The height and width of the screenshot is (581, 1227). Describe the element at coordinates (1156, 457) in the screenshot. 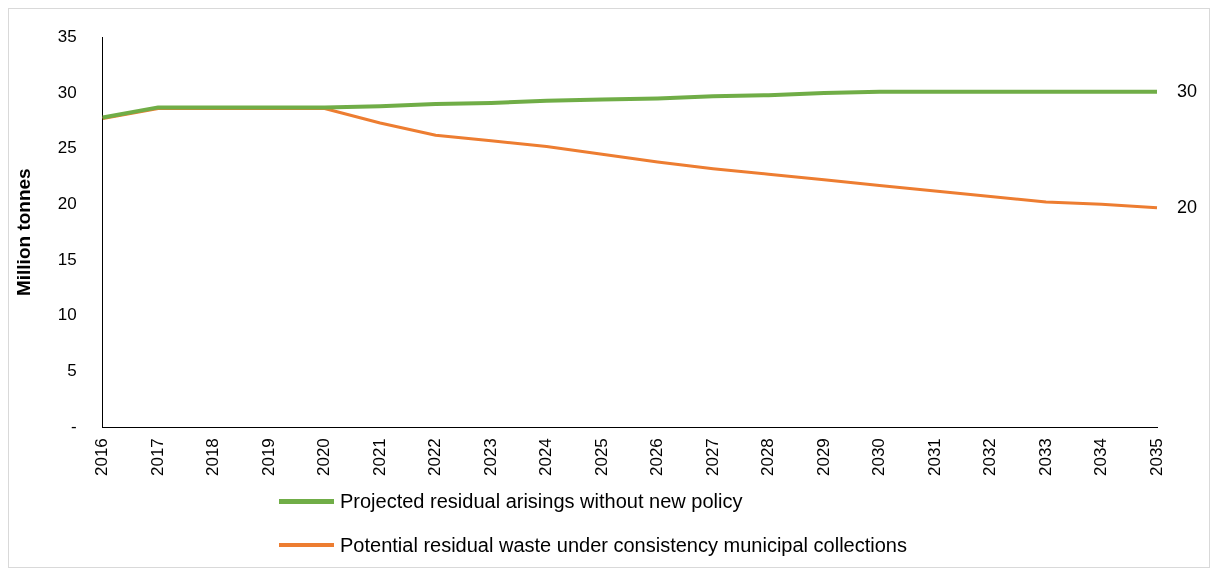

I see `x-tick-label: 2035` at that location.